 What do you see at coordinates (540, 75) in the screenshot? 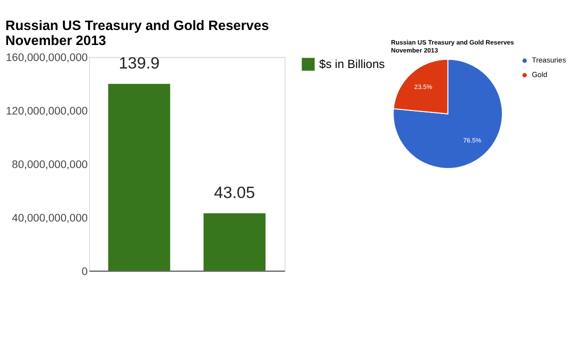
I see `legend-label: Gold` at bounding box center [540, 75].